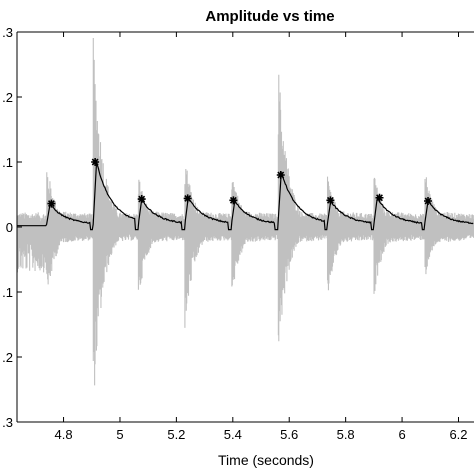 The width and height of the screenshot is (474, 474). I want to click on y-tick-label-1: .3, so click(7, 32).